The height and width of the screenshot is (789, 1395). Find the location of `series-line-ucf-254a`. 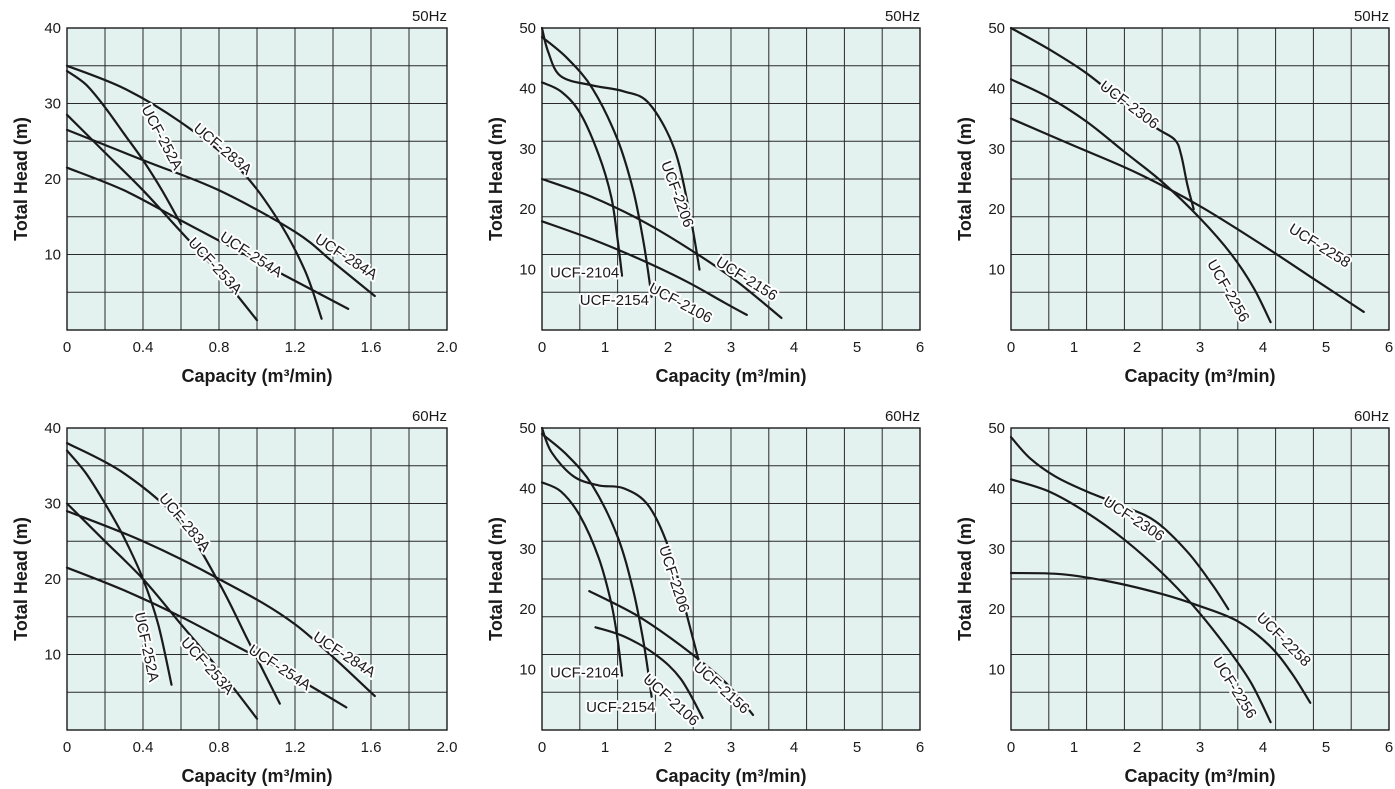

series-line-ucf-254a is located at coordinates (206, 637).